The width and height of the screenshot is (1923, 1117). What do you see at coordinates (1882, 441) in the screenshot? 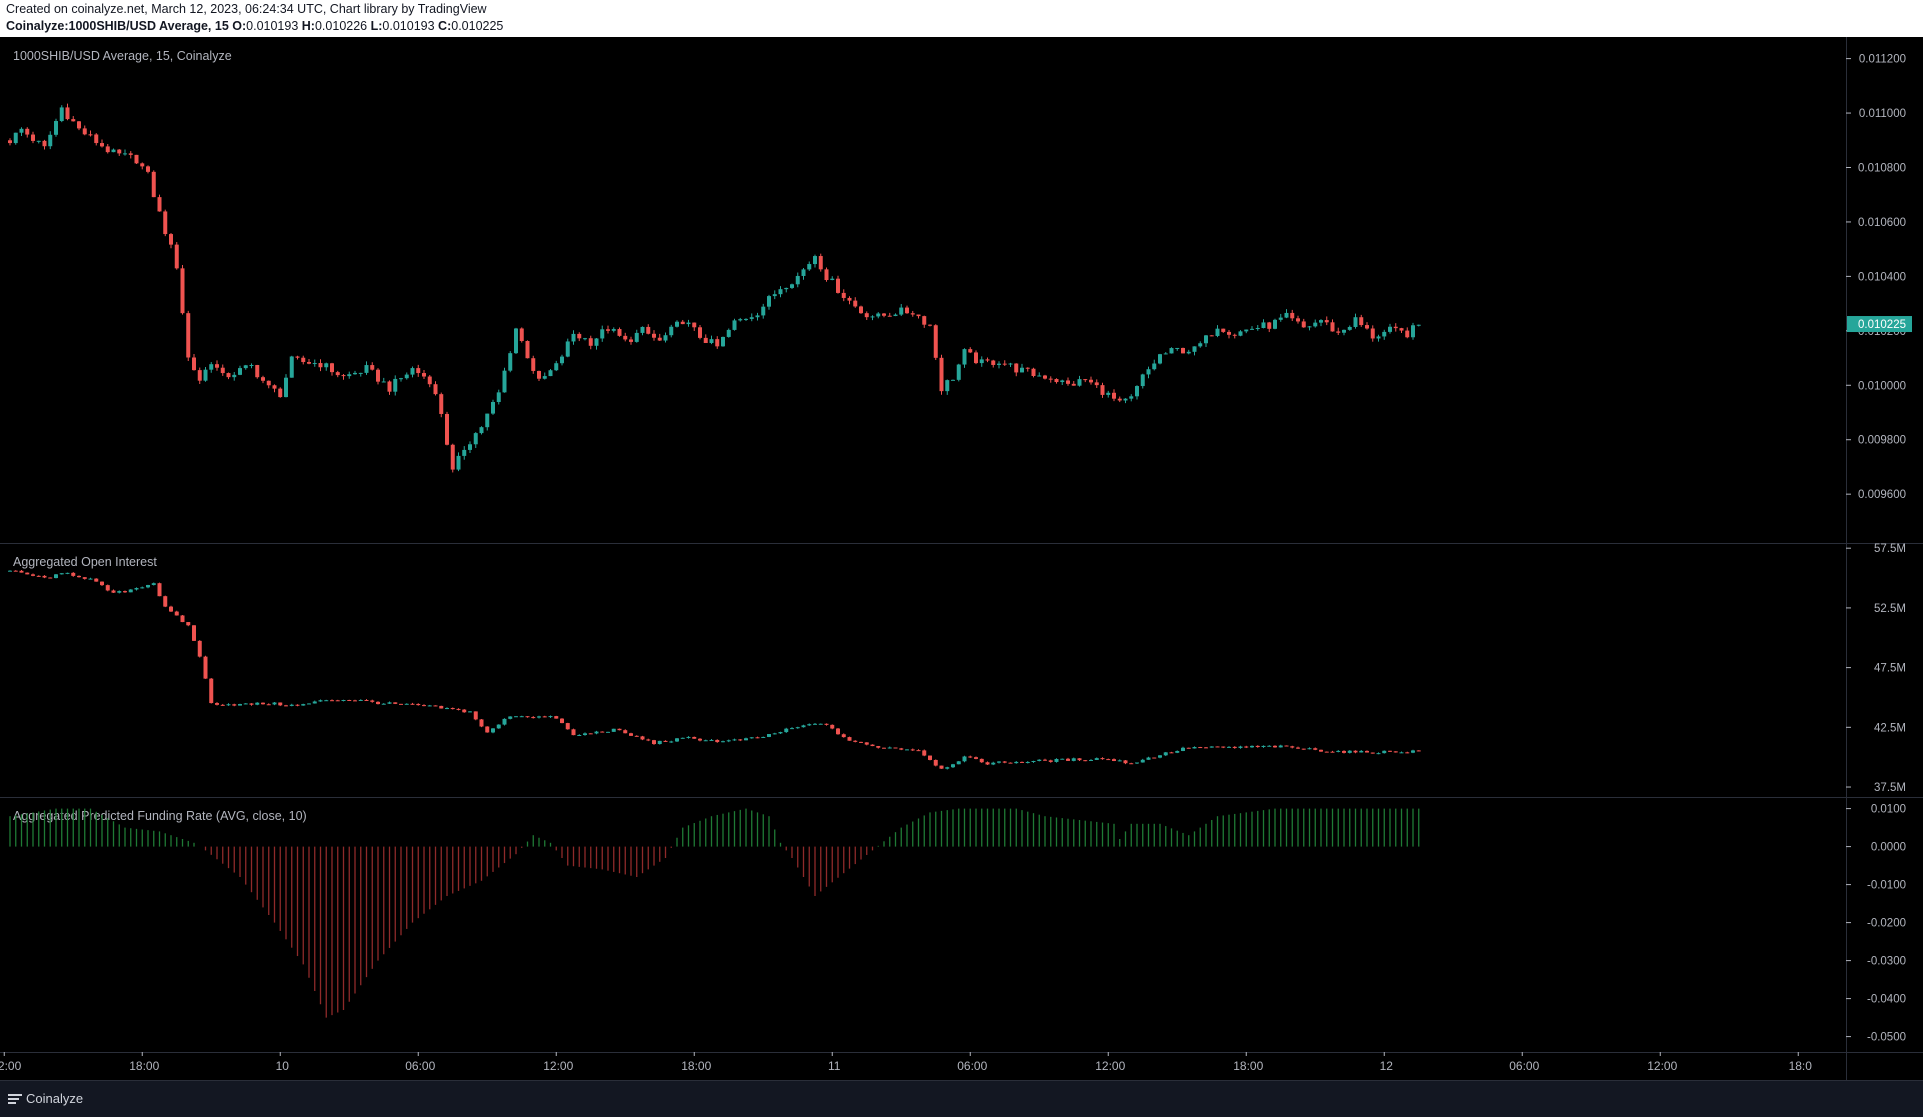
I see `y-tick-label: 0.009800` at bounding box center [1882, 441].